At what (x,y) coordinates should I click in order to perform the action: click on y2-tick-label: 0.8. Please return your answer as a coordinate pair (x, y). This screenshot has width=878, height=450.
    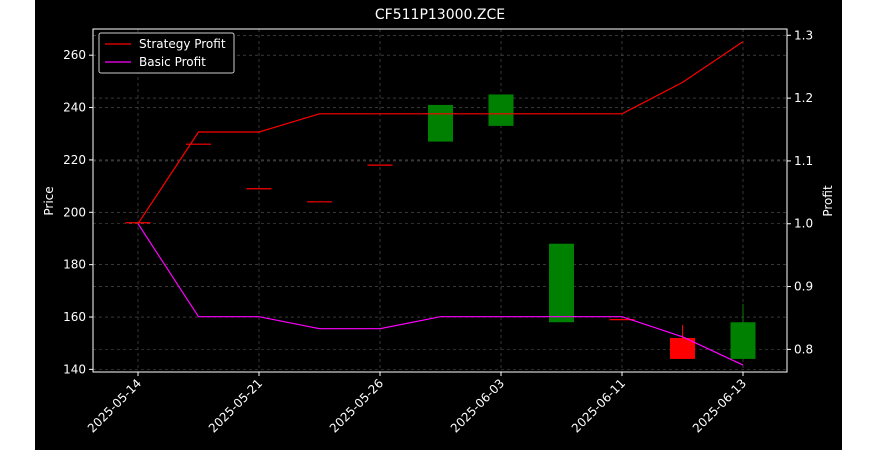
    Looking at the image, I should click on (803, 349).